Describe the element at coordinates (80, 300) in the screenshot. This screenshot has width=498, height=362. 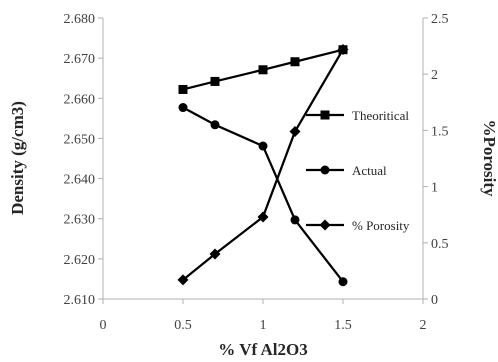
I see `y-tick-label: 2.610` at that location.